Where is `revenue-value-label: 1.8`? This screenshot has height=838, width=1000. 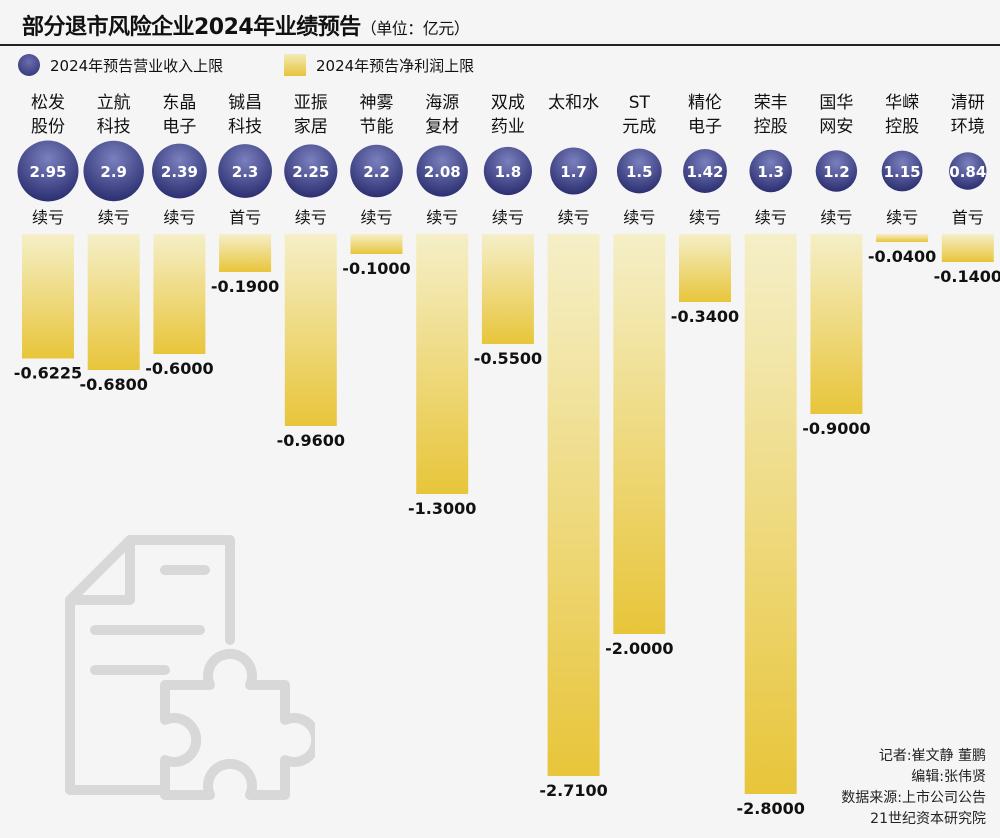 revenue-value-label: 1.8 is located at coordinates (508, 172).